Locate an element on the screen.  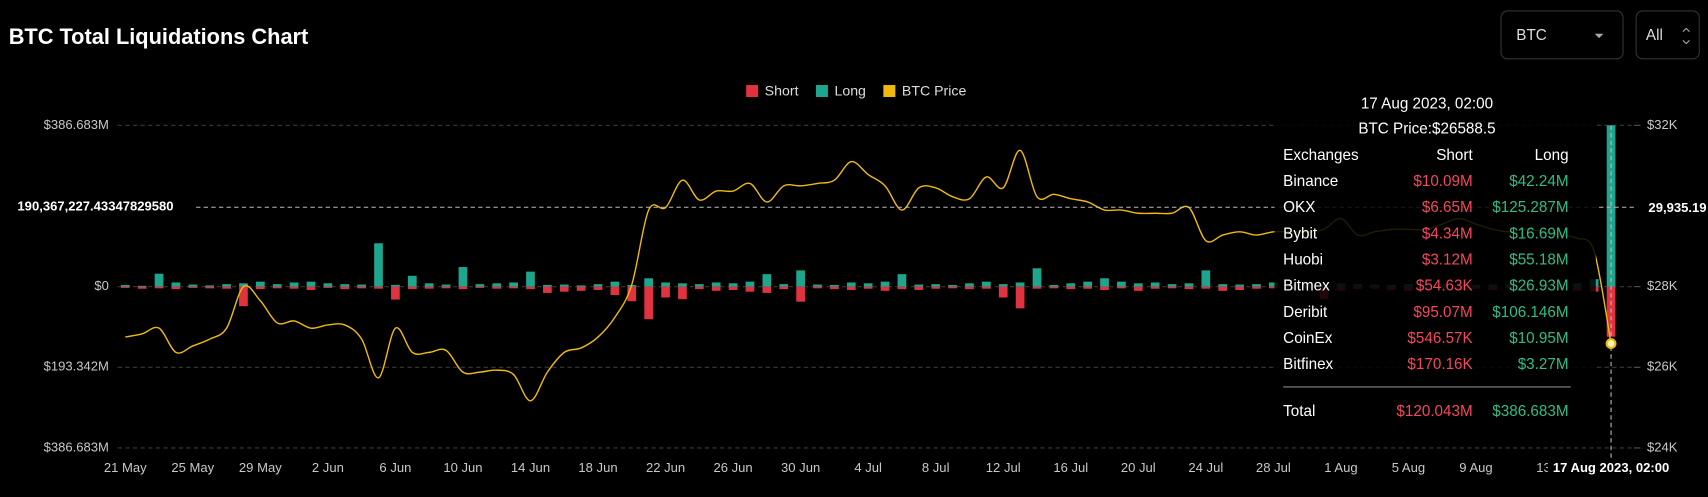
y-tick-label: $193.342M is located at coordinates (76, 366).